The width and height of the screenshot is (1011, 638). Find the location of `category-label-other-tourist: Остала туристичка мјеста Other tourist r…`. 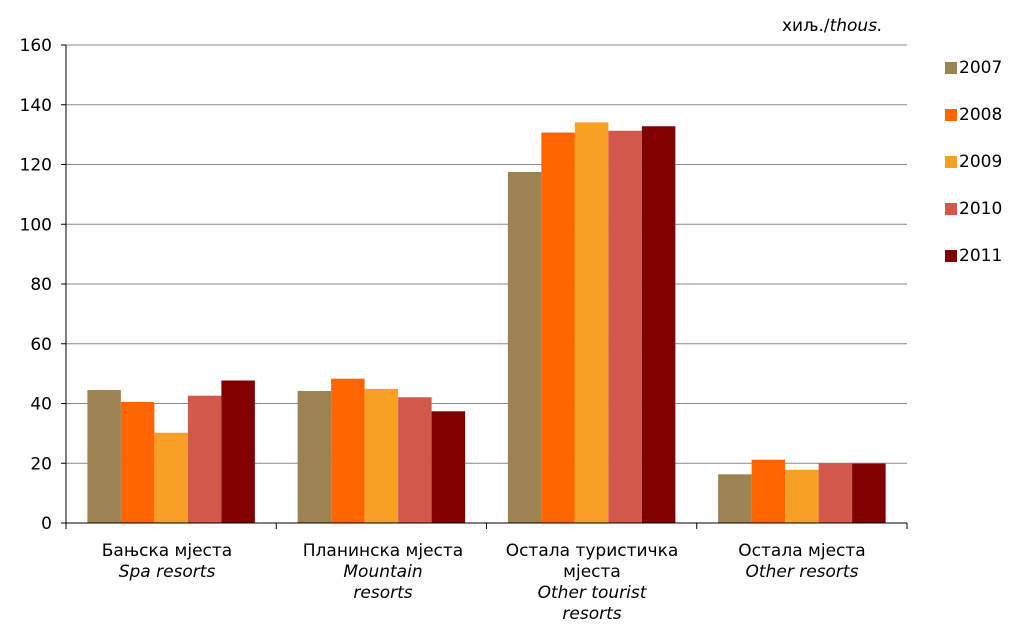

category-label-other-tourist: Остала туристичка мјеста Other tourist r… is located at coordinates (592, 583).